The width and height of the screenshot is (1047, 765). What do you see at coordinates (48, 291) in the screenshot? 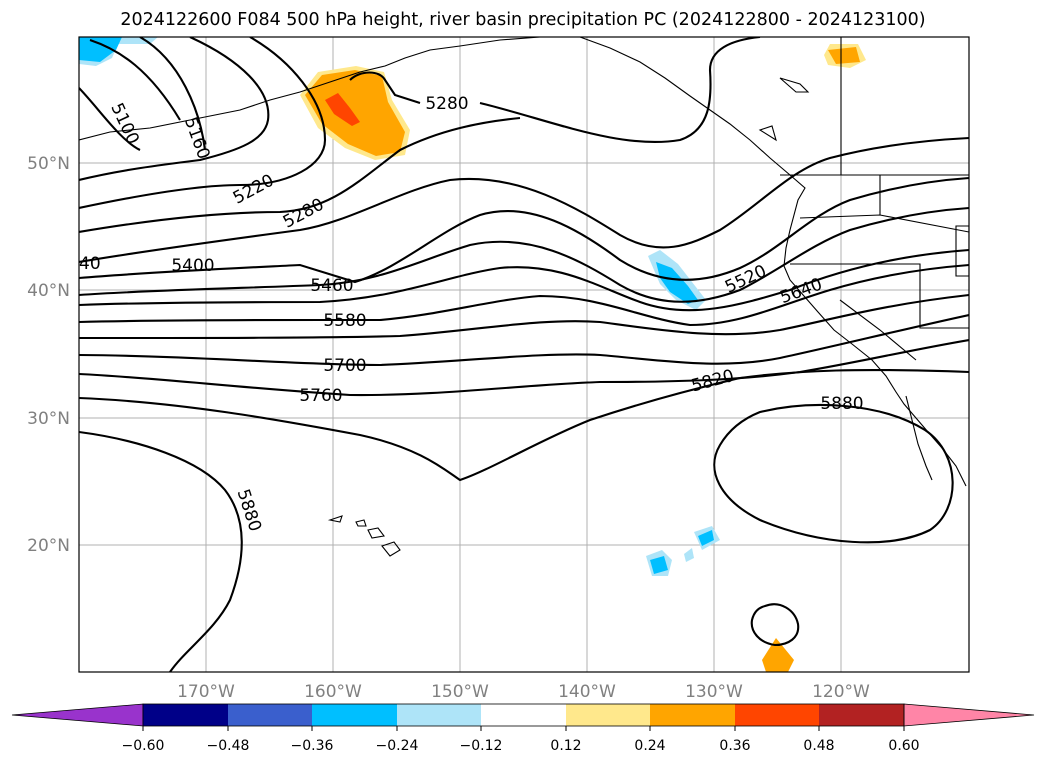
I see `lat-label: 40°N` at bounding box center [48, 291].